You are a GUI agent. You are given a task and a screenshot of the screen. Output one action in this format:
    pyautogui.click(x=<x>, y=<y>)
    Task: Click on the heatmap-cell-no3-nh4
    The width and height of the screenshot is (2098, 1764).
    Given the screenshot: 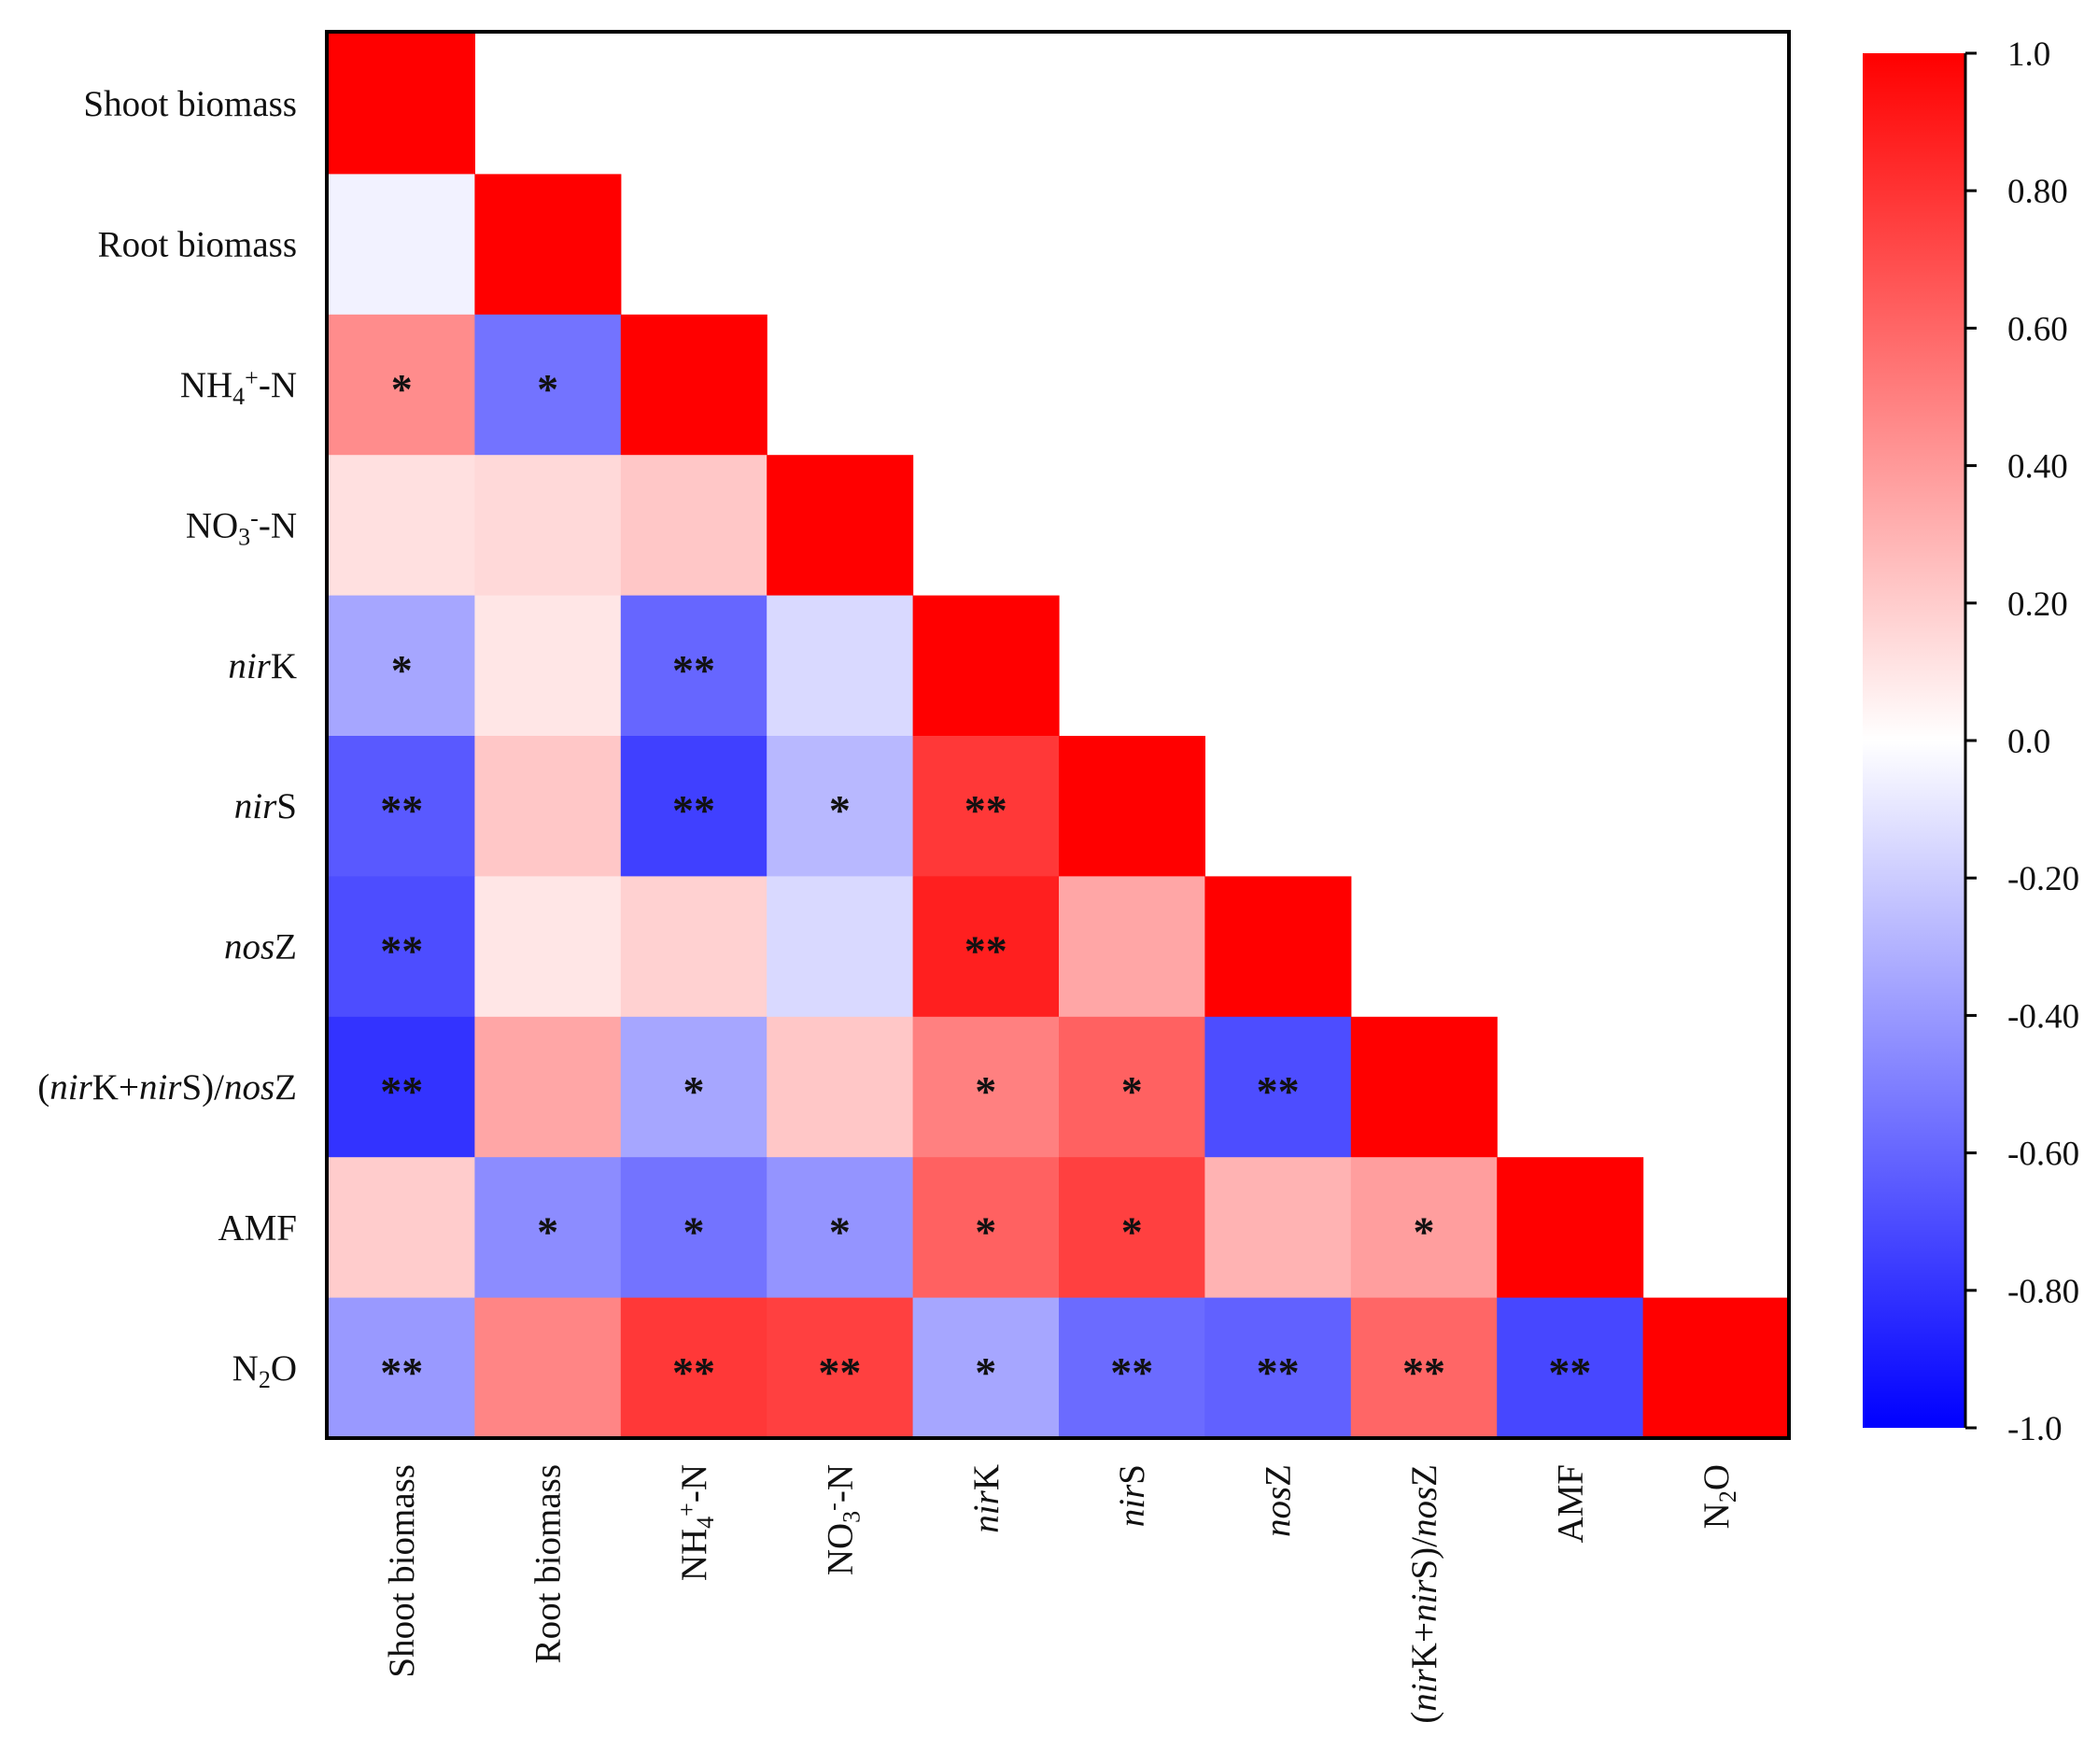 What is the action you would take?
    pyautogui.click(x=693, y=526)
    